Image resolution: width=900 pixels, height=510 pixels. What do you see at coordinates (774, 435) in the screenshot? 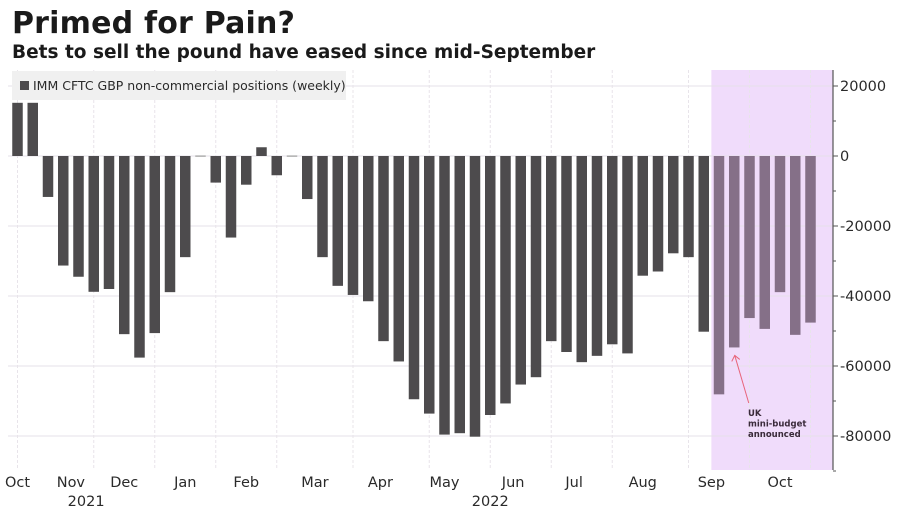
I see `annotation-text: announced` at bounding box center [774, 435].